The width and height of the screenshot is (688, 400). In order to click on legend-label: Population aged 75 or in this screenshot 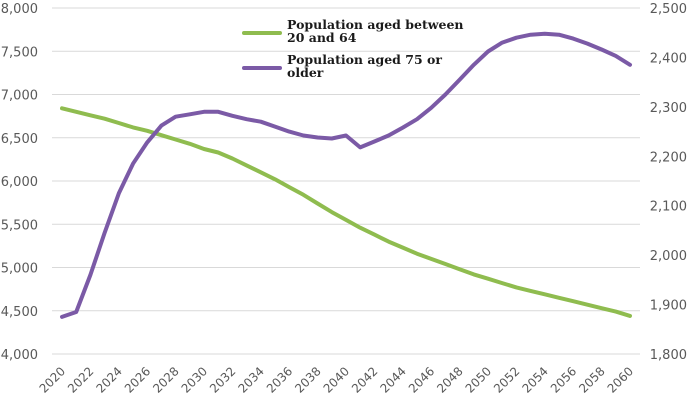, I will do `click(364, 59)`.